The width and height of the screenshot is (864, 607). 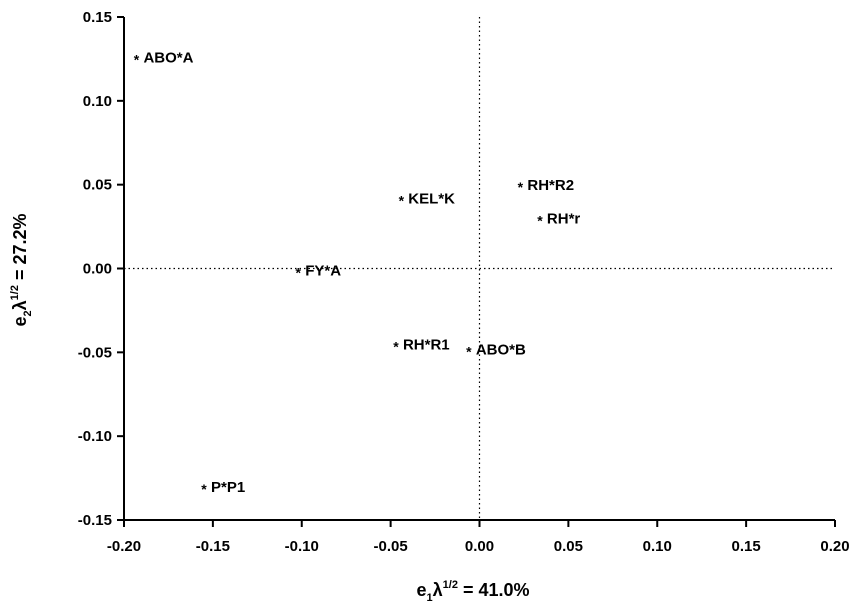 I want to click on y-tick-label: -0.05, so click(x=95, y=352).